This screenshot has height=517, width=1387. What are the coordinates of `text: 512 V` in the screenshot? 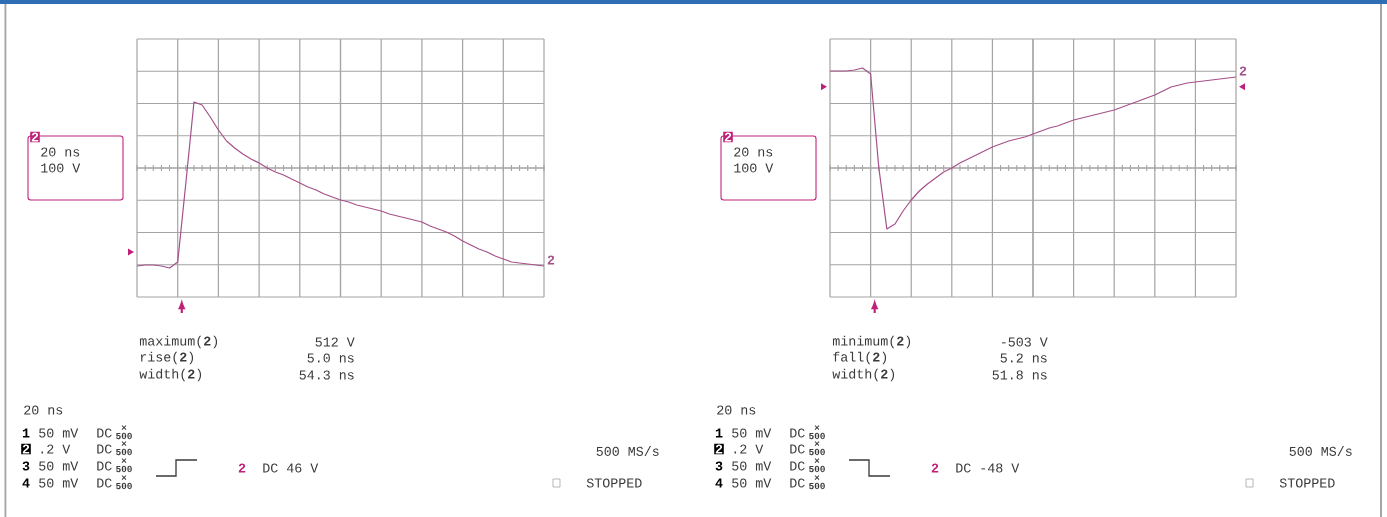 It's located at (335, 342).